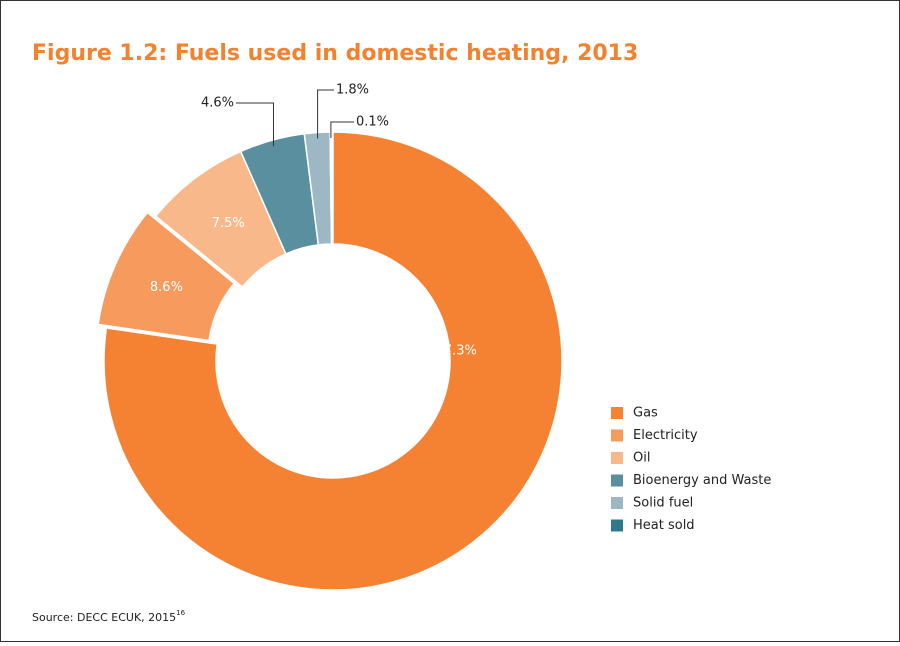 The width and height of the screenshot is (900, 646). I want to click on source-ref: 16, so click(180, 613).